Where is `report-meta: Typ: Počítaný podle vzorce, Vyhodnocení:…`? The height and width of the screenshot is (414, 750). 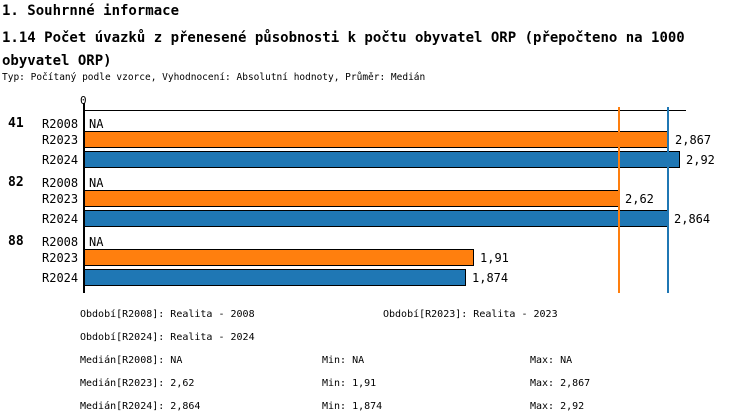 report-meta: Typ: Počítaný podle vzorce, Vyhodnocení:… is located at coordinates (214, 77).